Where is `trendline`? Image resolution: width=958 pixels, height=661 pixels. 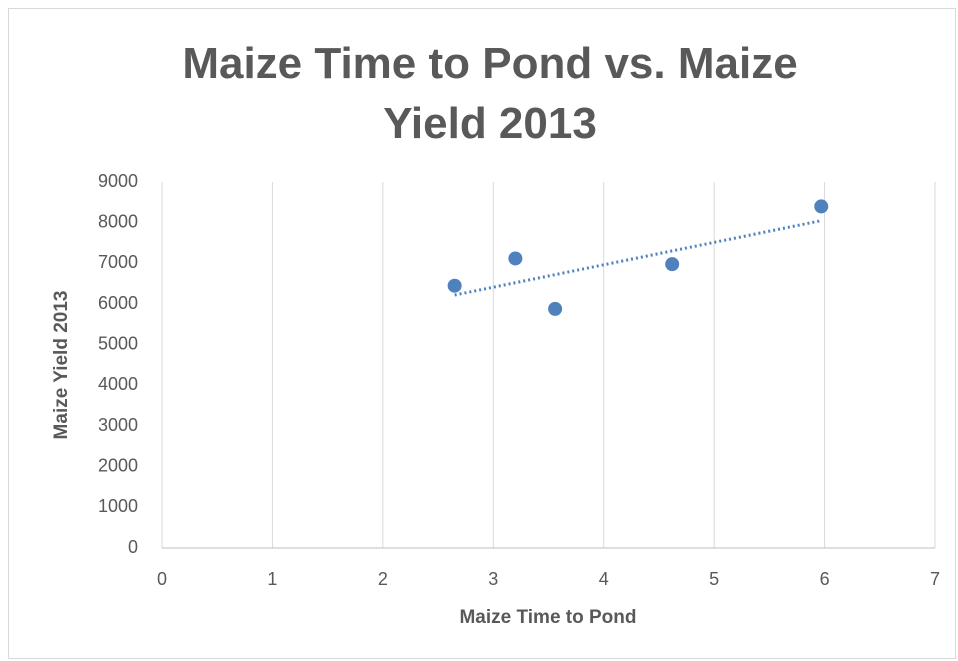 trendline is located at coordinates (638, 258).